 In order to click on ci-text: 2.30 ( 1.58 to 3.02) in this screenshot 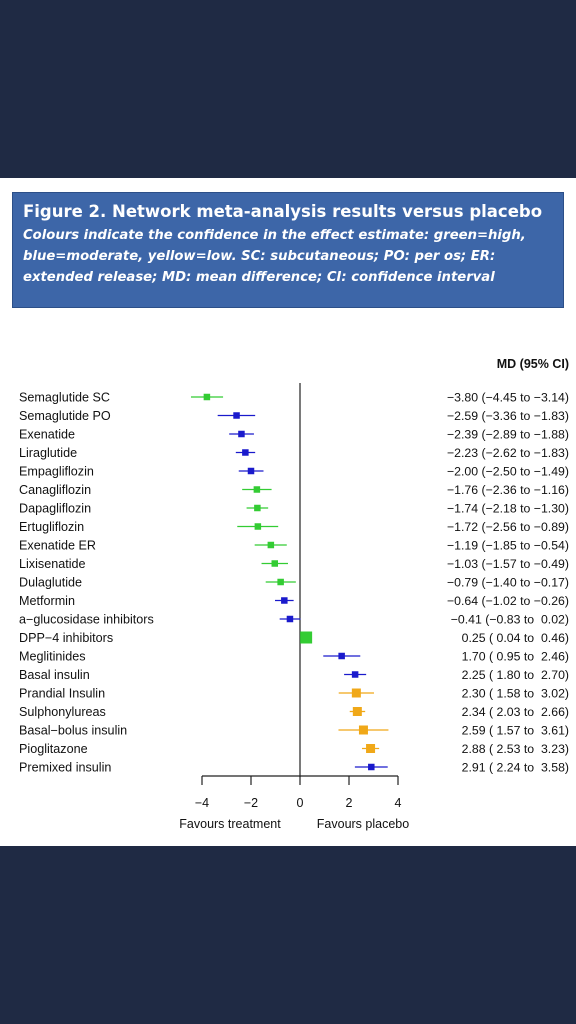, I will do `click(515, 694)`.